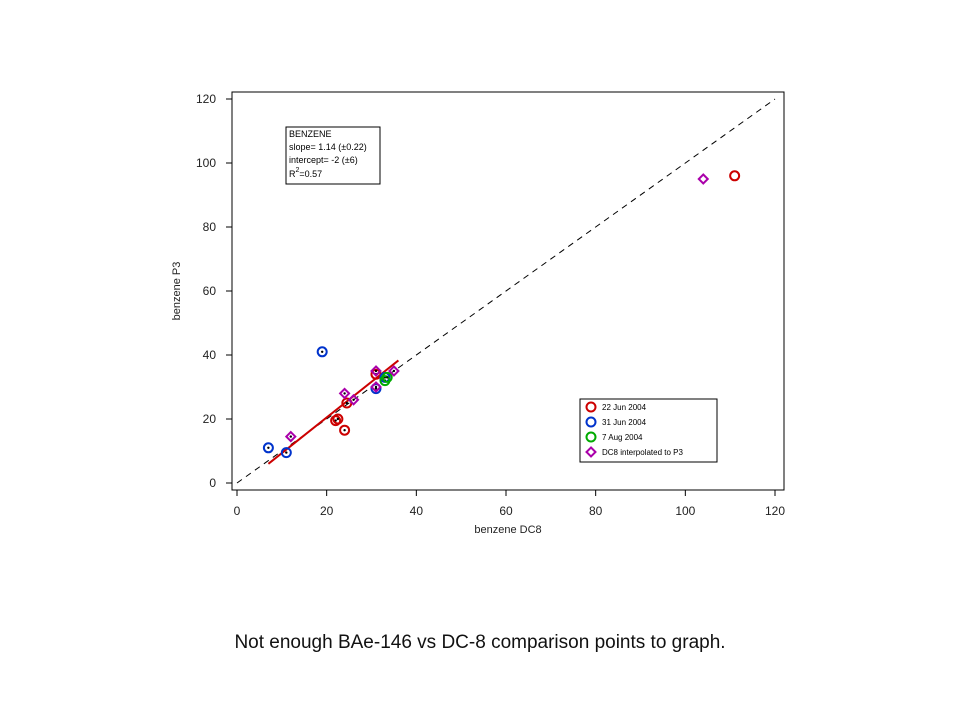 Image resolution: width=960 pixels, height=720 pixels. I want to click on x-axis-title: benzene DC8, so click(507, 530).